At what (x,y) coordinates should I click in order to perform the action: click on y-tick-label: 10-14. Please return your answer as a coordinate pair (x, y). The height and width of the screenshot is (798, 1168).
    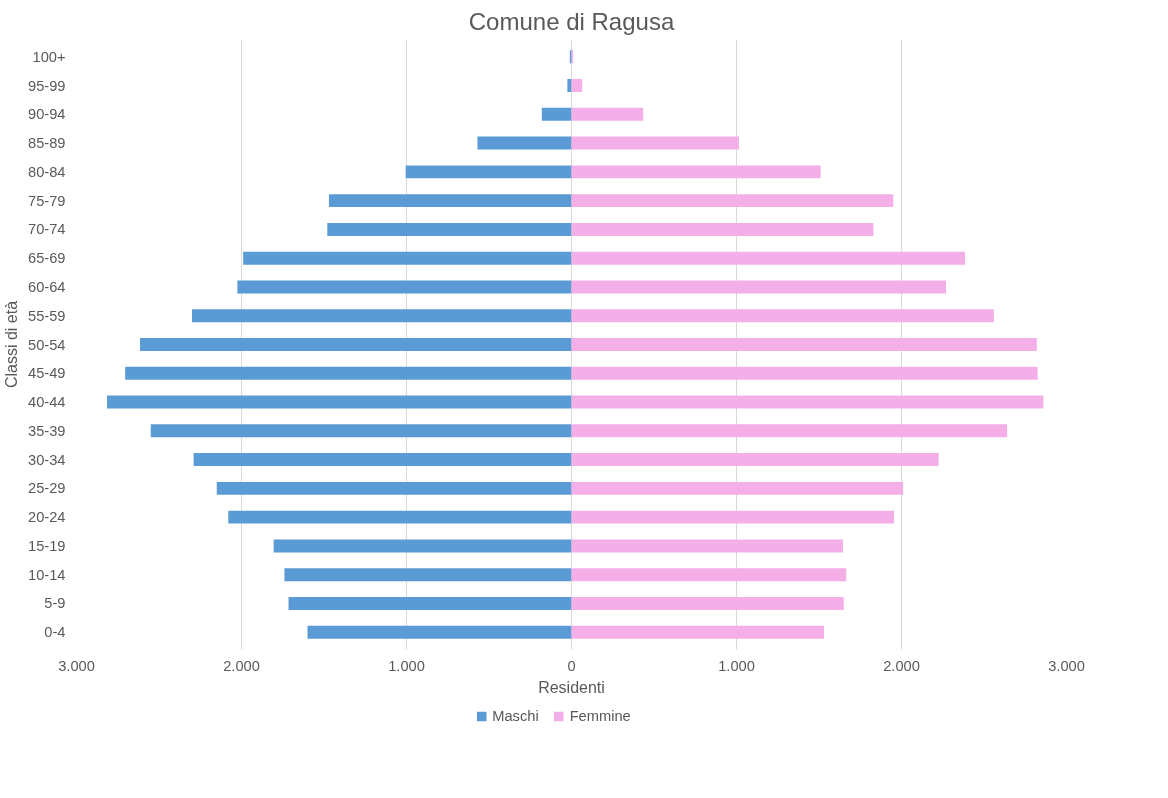
    Looking at the image, I should click on (47, 574).